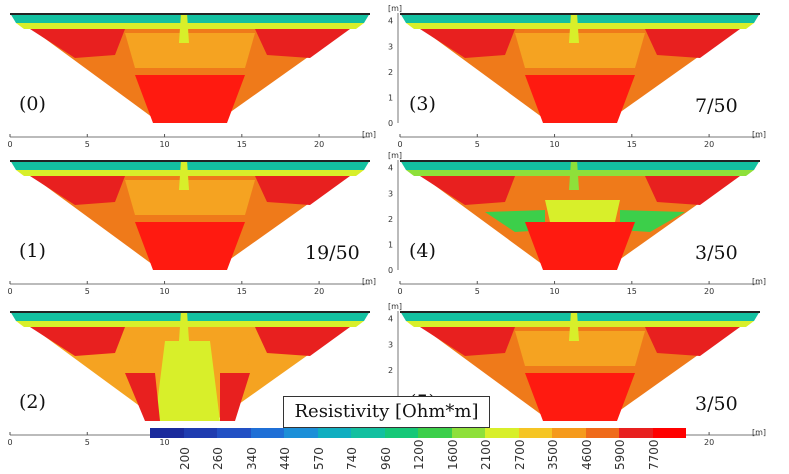 This screenshot has width=789, height=474. What do you see at coordinates (184, 458) in the screenshot?
I see `legend-label: 200` at bounding box center [184, 458].